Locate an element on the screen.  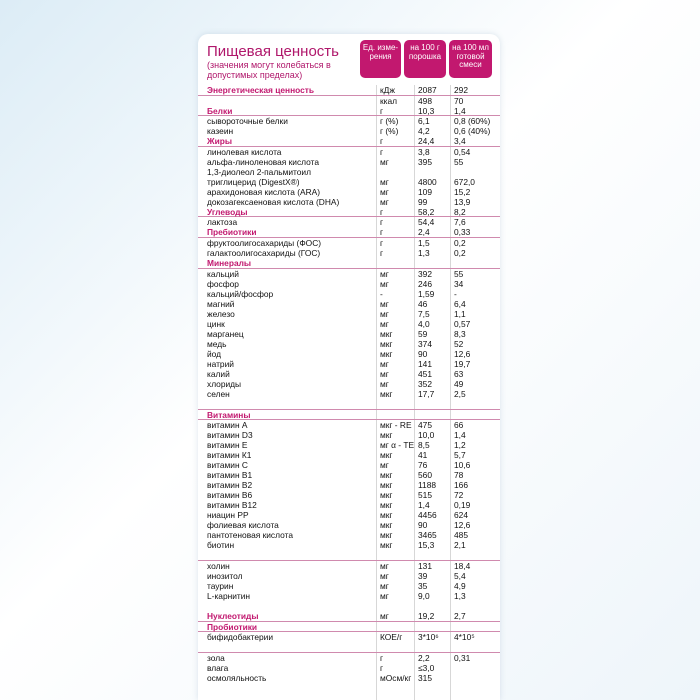
value-per-100ml: 5,4 is located at coordinates (460, 576).